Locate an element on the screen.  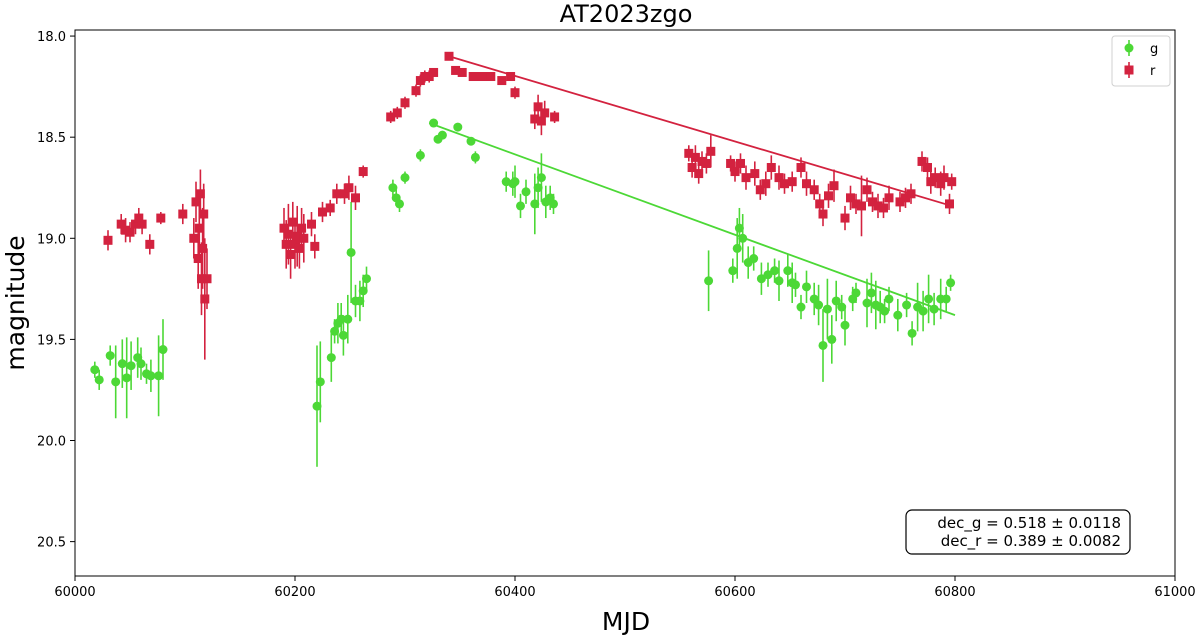
y-tick-label: 19.0 is located at coordinates (51, 239).